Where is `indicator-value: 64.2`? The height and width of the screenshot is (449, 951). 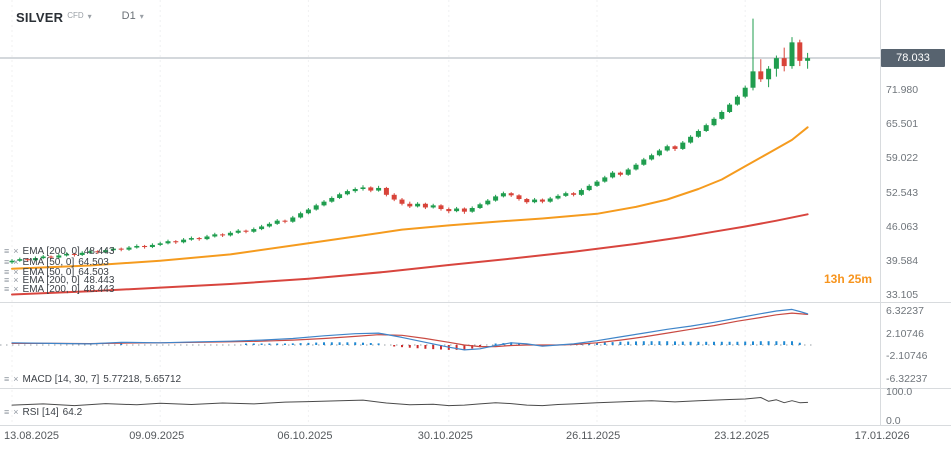
indicator-value: 64.2 is located at coordinates (72, 412).